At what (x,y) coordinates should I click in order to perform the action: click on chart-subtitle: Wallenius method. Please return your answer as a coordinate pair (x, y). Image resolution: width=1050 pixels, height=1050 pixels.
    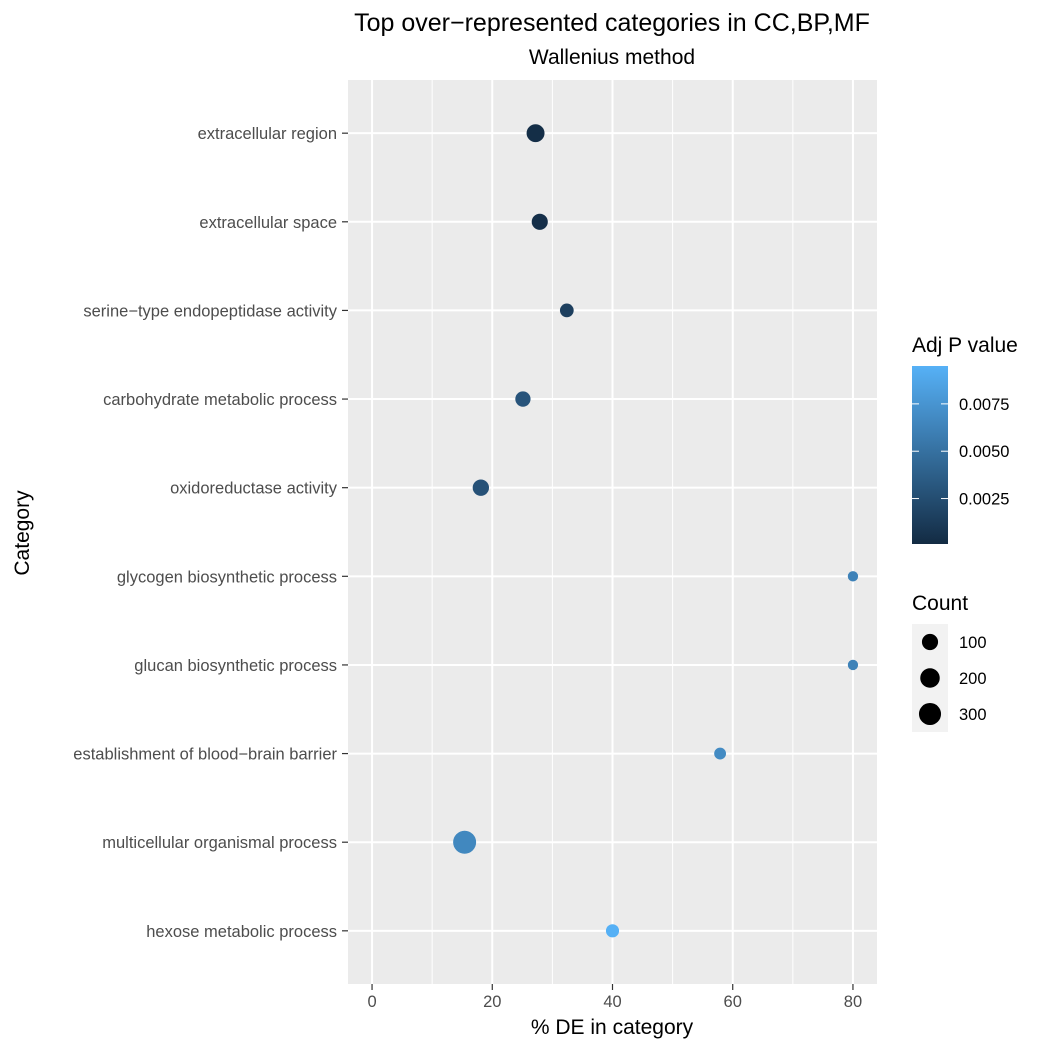
    Looking at the image, I should click on (612, 57).